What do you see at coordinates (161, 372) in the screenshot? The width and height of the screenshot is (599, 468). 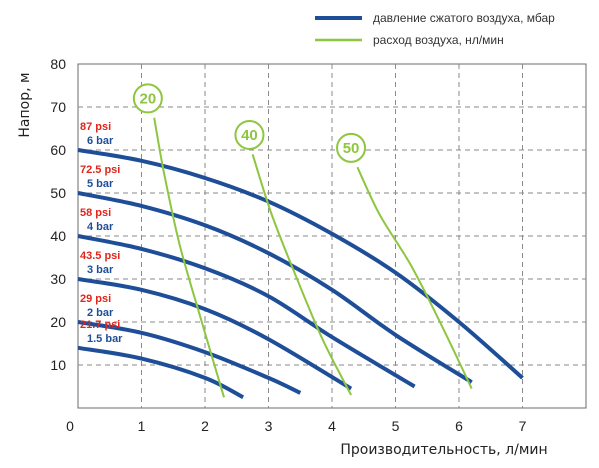 I see `pressure-curve-15bar` at bounding box center [161, 372].